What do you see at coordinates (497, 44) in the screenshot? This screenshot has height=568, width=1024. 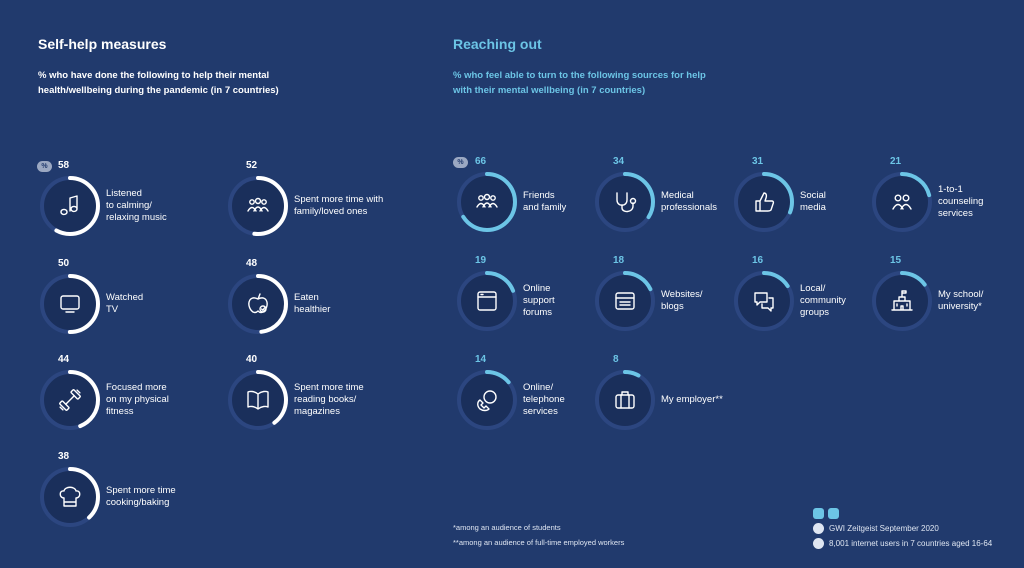 I see `right-panel-title: Reaching out` at bounding box center [497, 44].